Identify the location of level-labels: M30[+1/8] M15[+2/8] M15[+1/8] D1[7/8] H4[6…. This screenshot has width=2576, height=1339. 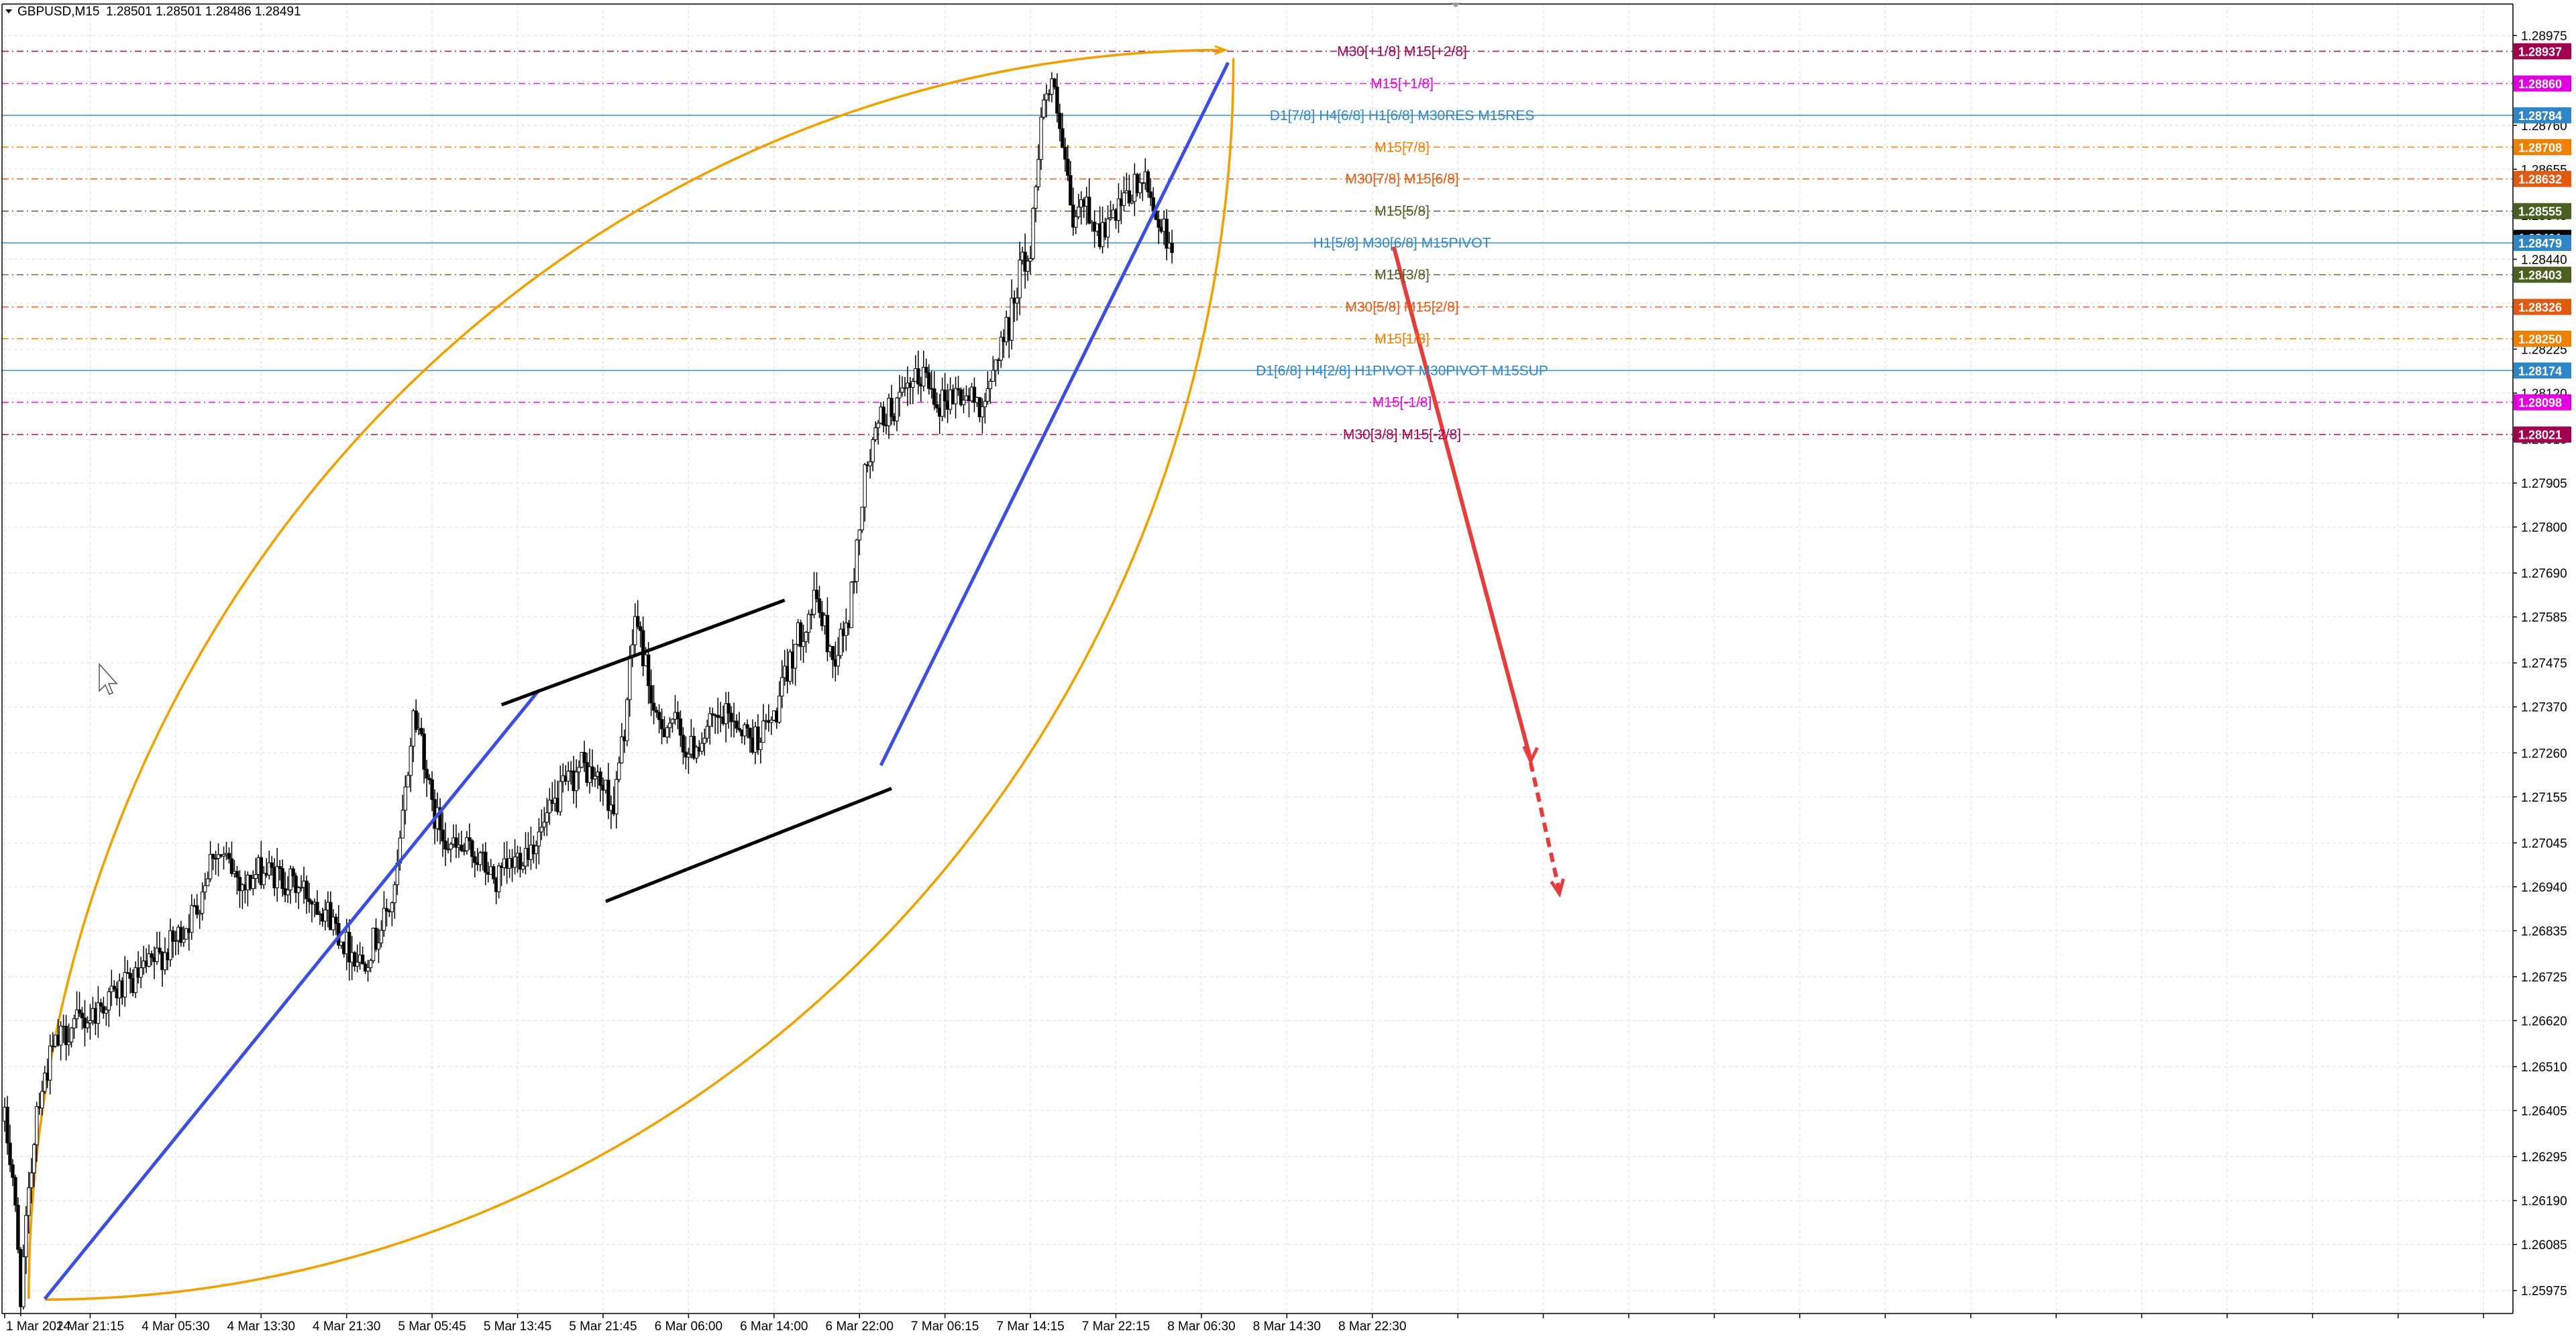
(1402, 243).